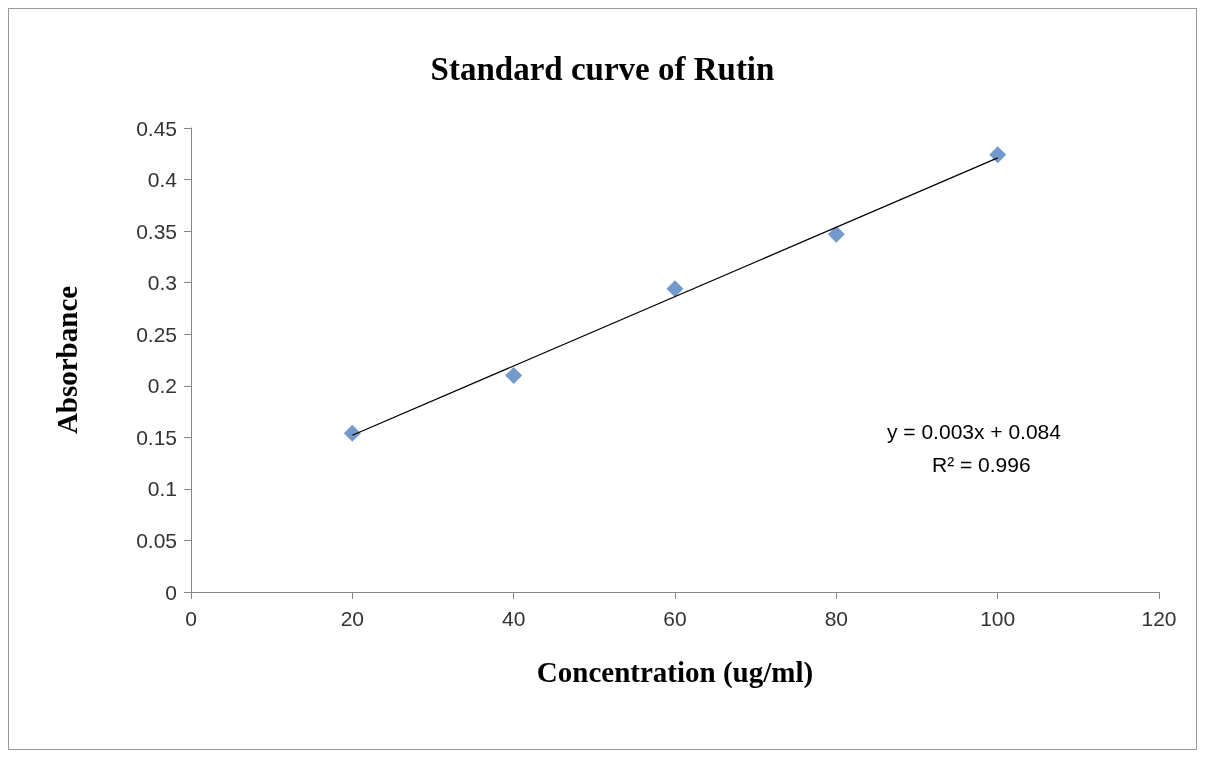 This screenshot has height=758, width=1205. Describe the element at coordinates (66, 360) in the screenshot. I see `y-axis-title: Absorbance` at that location.